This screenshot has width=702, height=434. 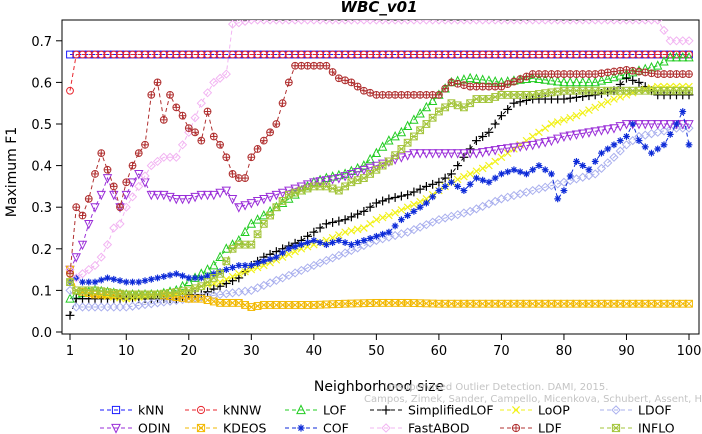 What do you see at coordinates (626, 351) in the screenshot?
I see `x-tick-label: 90` at bounding box center [626, 351].